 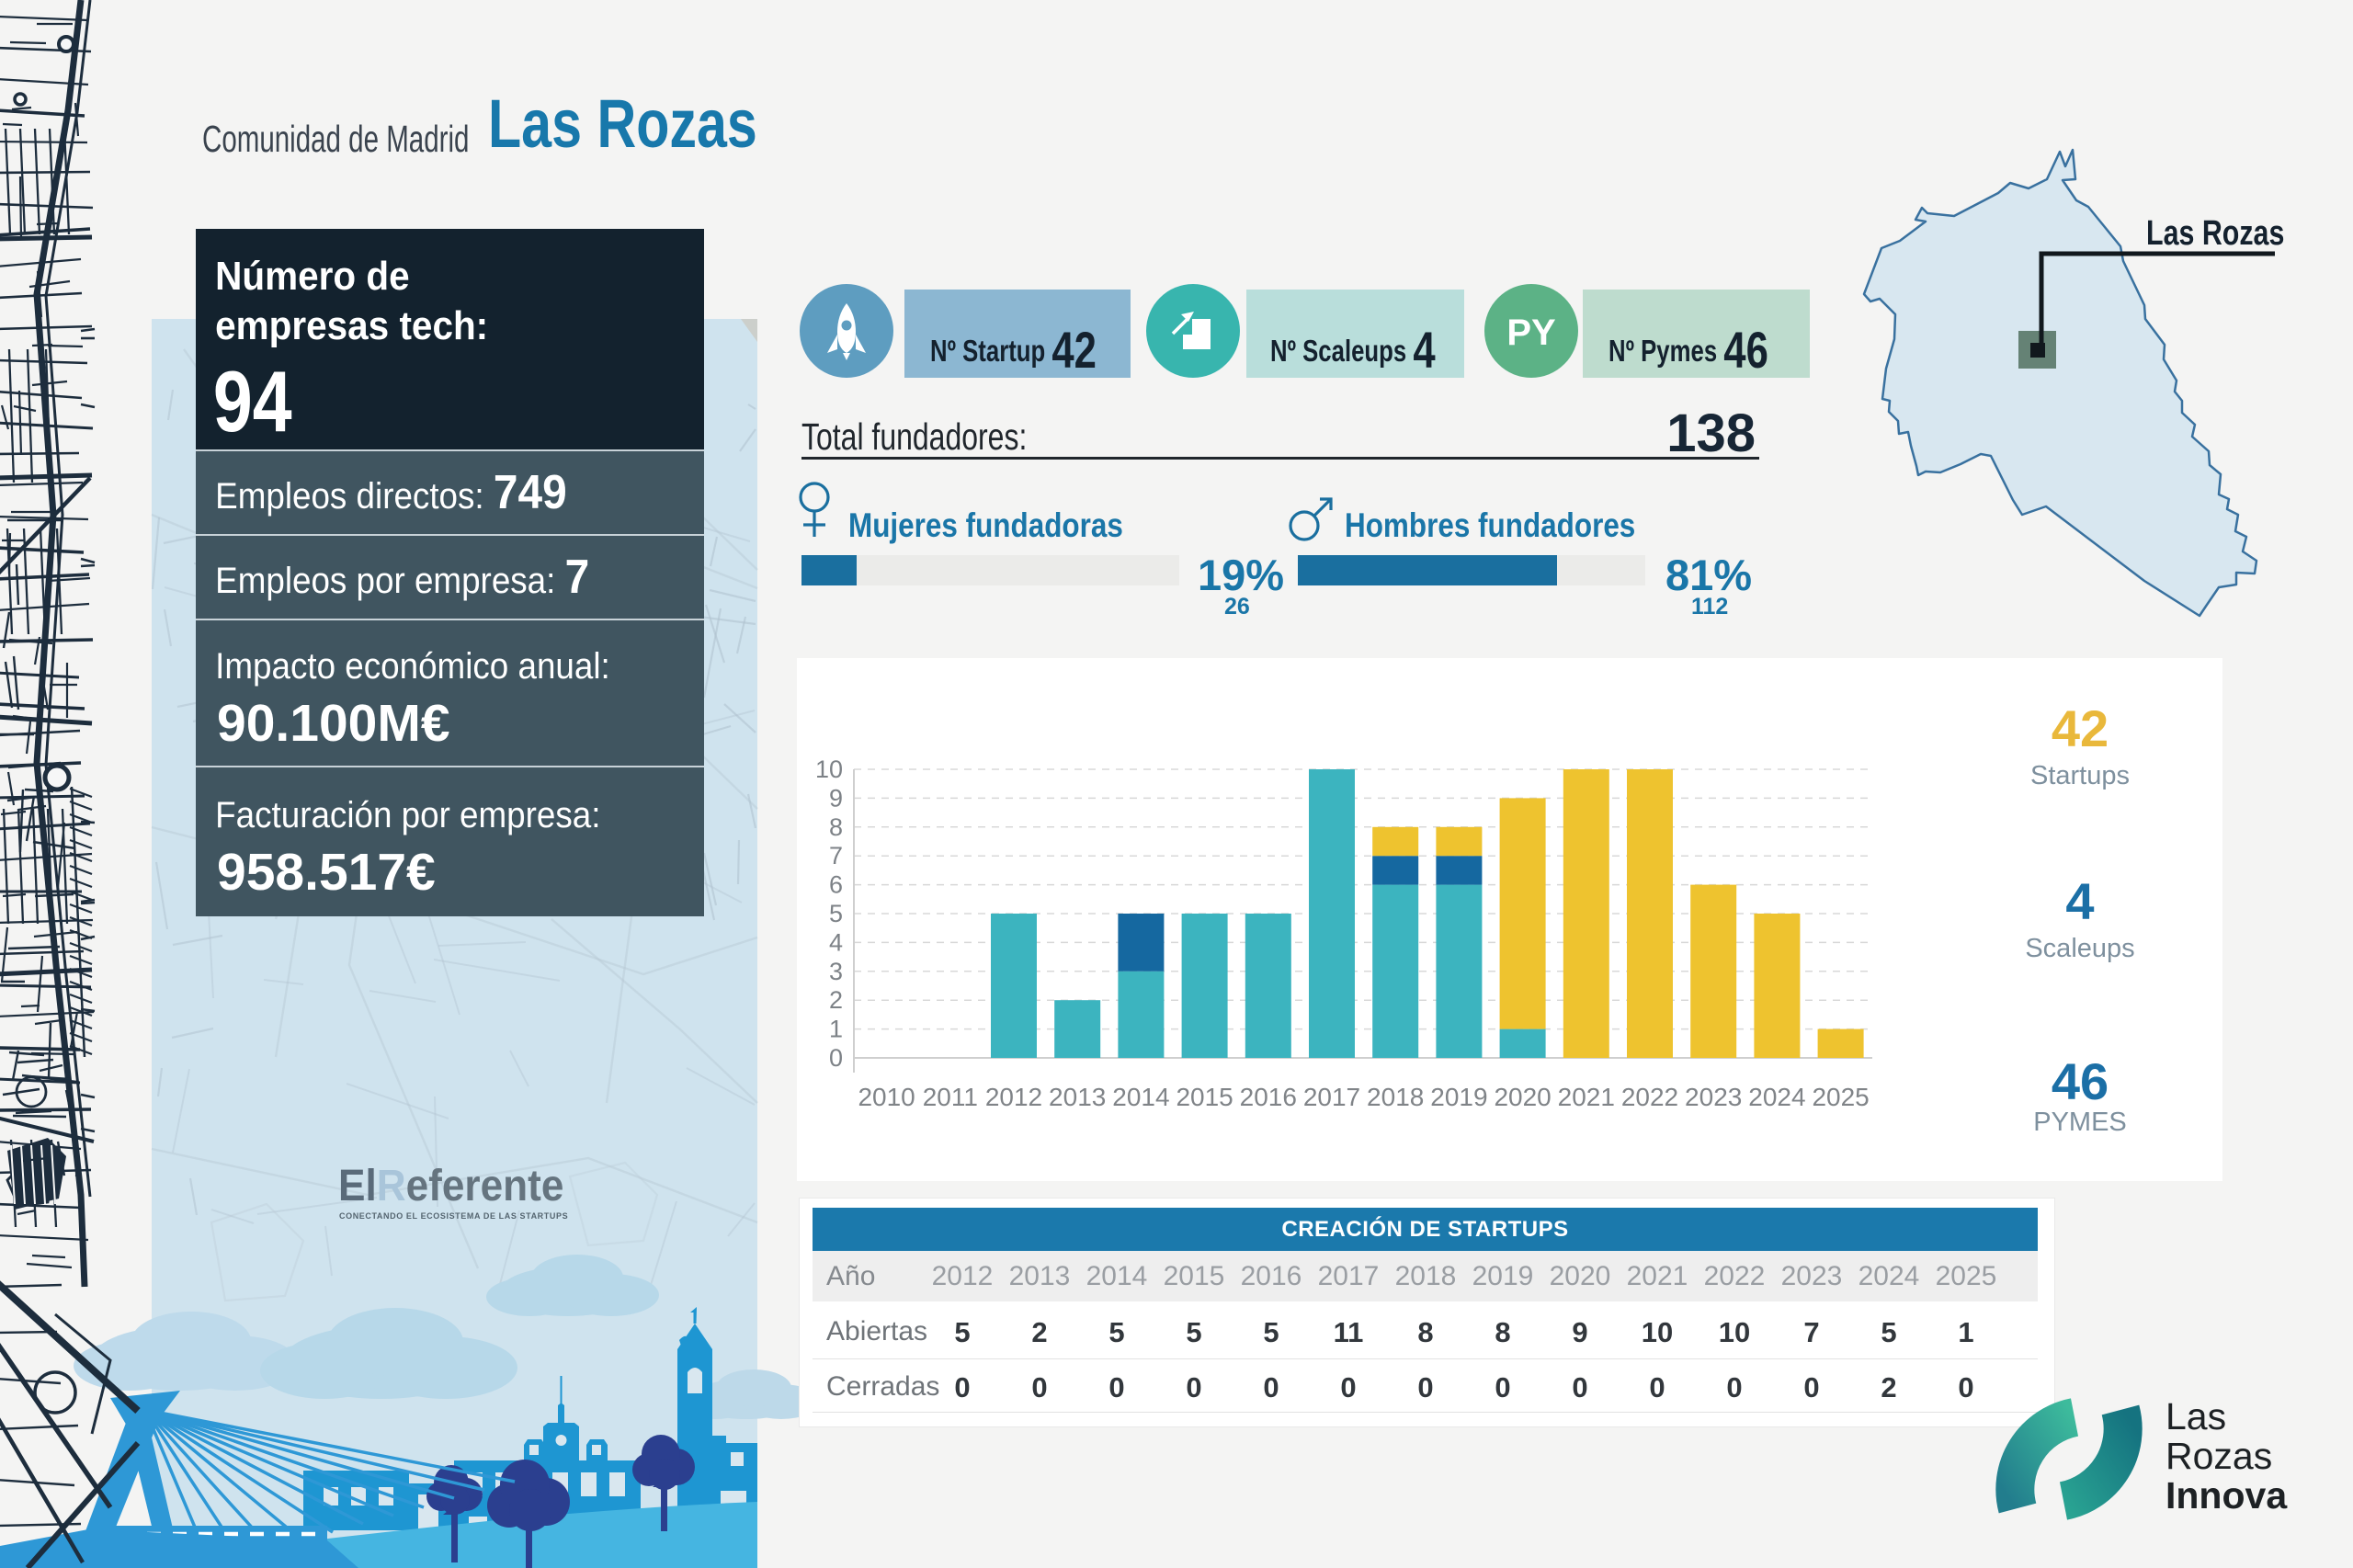 What do you see at coordinates (836, 798) in the screenshot?
I see `svg-text: 9` at bounding box center [836, 798].